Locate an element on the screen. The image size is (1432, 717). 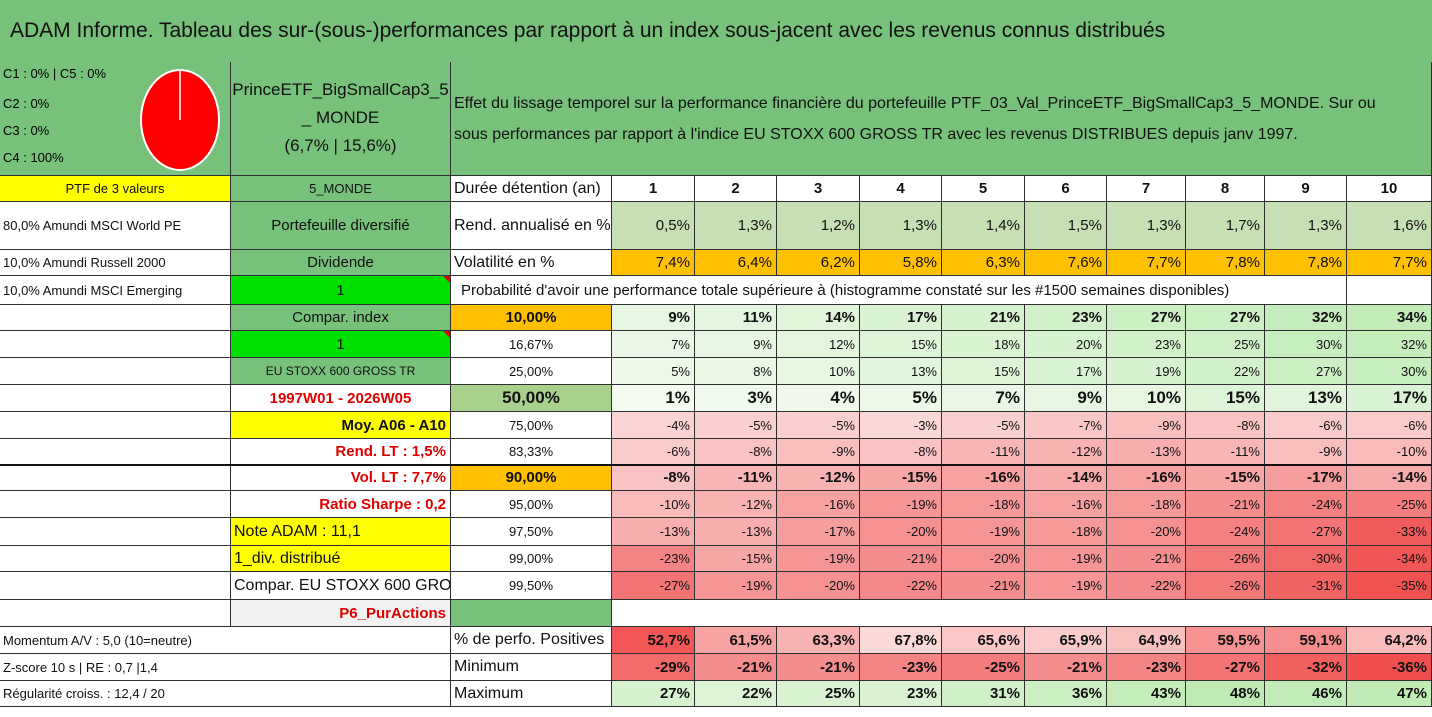
vol-value: 6,4% is located at coordinates (736, 263).